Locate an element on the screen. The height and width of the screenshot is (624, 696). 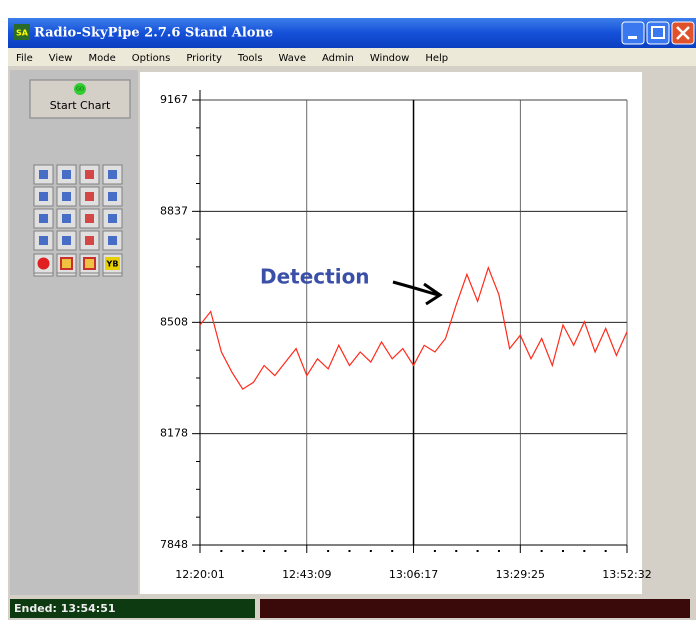
status-bar-progress is located at coordinates (475, 608).